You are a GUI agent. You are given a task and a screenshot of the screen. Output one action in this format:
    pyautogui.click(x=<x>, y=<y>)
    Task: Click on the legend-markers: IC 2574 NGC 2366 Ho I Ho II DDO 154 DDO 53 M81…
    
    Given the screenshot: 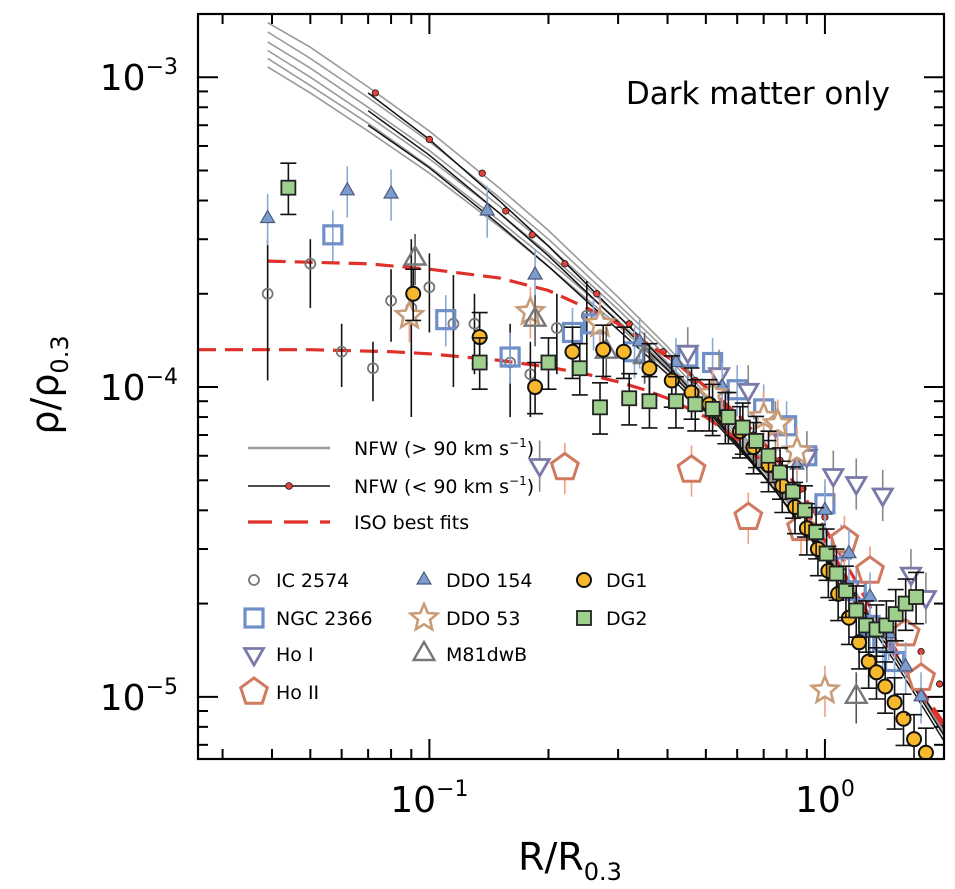 What is the action you would take?
    pyautogui.click(x=442, y=637)
    